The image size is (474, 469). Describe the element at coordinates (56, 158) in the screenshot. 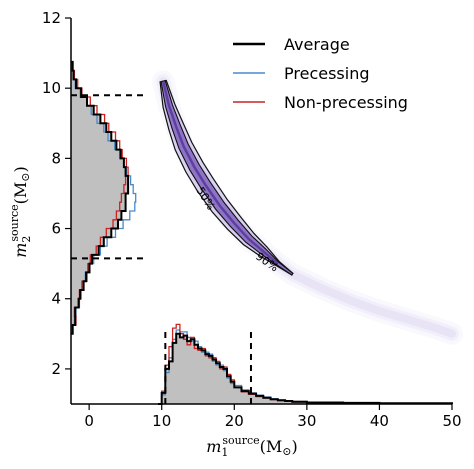

I see `y-tick-label-8: 8` at that location.